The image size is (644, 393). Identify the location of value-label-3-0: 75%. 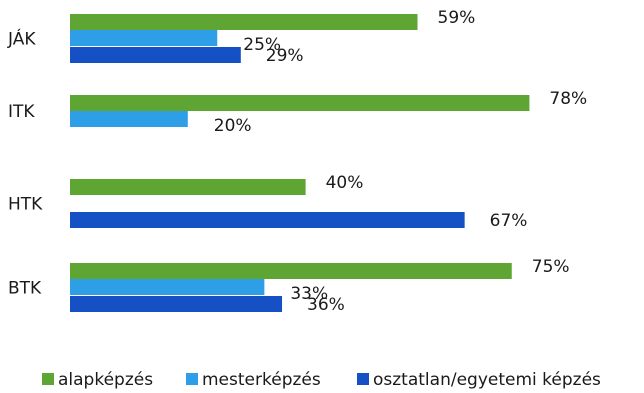
(551, 267).